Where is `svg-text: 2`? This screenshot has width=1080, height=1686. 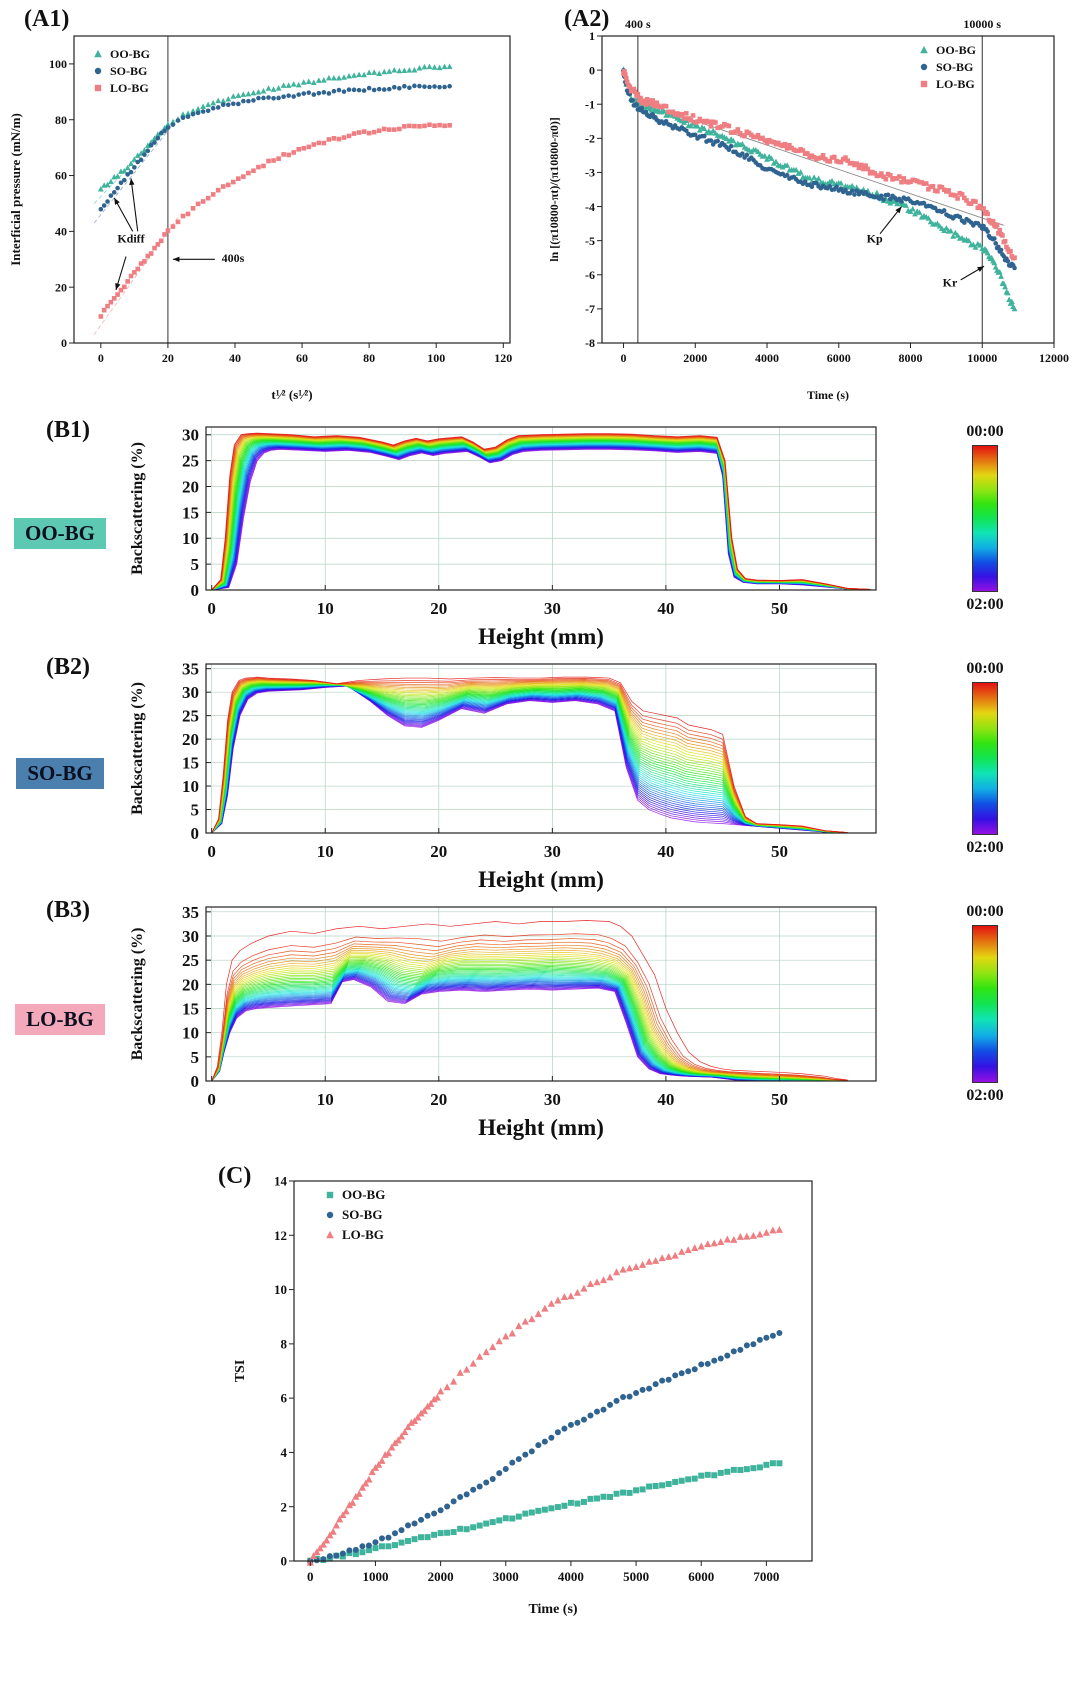 svg-text: 2 is located at coordinates (284, 1506).